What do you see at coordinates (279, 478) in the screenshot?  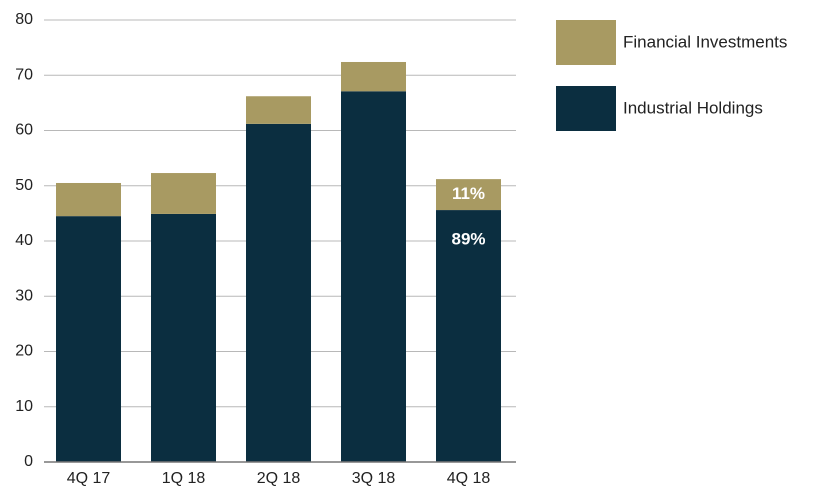 I see `x-tick-label: 2Q 18` at bounding box center [279, 478].